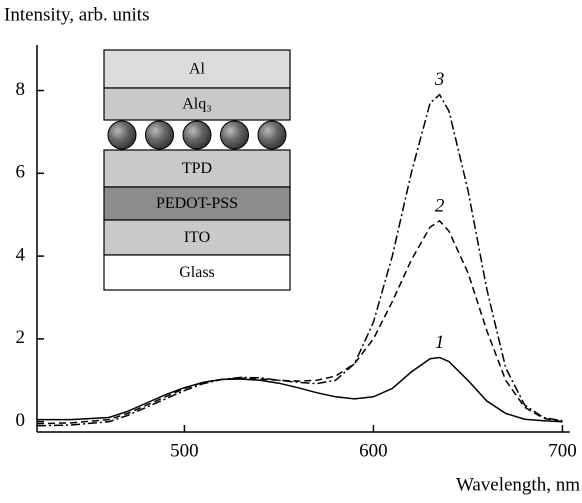 The width and height of the screenshot is (582, 503). I want to click on y-tick-label: 6, so click(21, 172).